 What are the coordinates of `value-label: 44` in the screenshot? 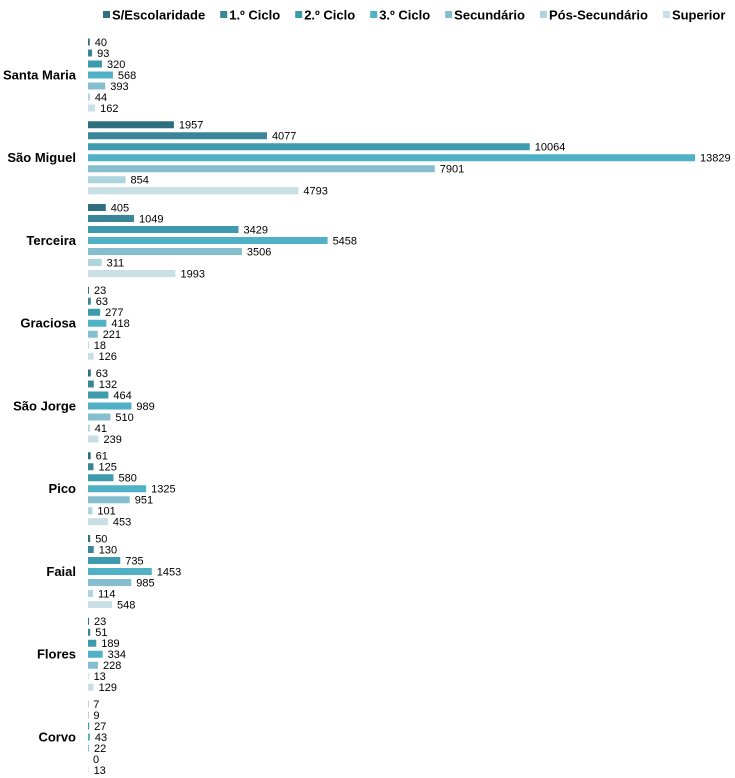 It's located at (101, 98).